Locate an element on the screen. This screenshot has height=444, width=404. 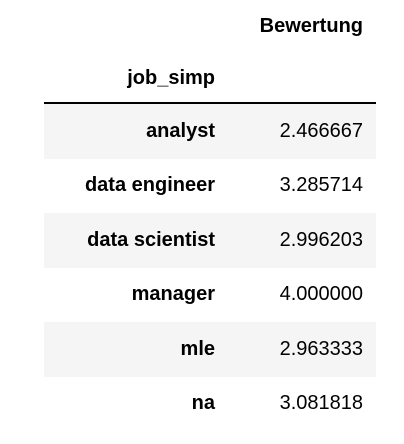
column-header-row: Bewertung is located at coordinates (210, 26).